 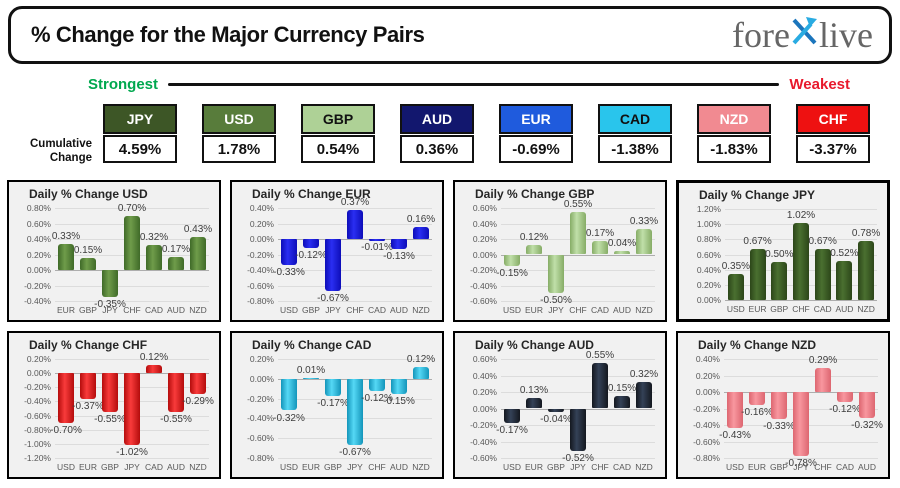 What do you see at coordinates (867, 426) in the screenshot?
I see `data-label-nzd-aud: -0.32%` at bounding box center [867, 426].